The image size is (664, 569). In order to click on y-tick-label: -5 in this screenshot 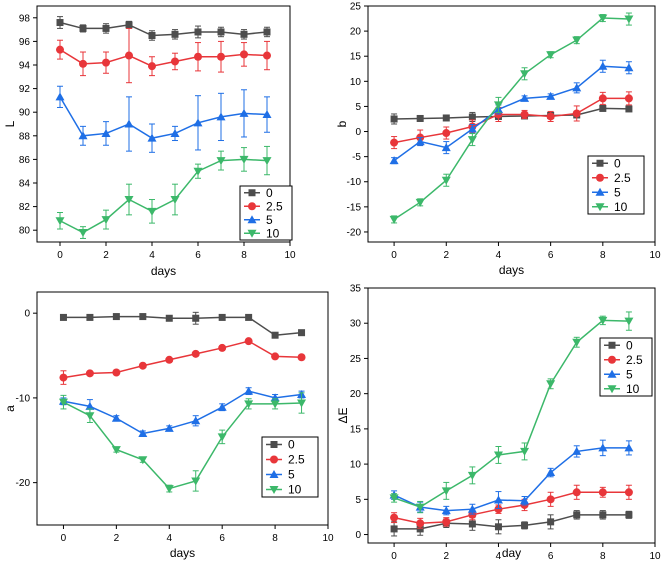, I will do `click(356, 157)`.